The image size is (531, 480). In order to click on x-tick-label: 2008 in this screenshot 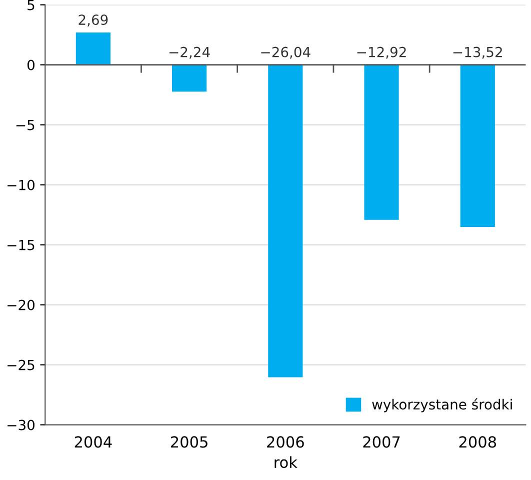, I will do `click(477, 442)`.